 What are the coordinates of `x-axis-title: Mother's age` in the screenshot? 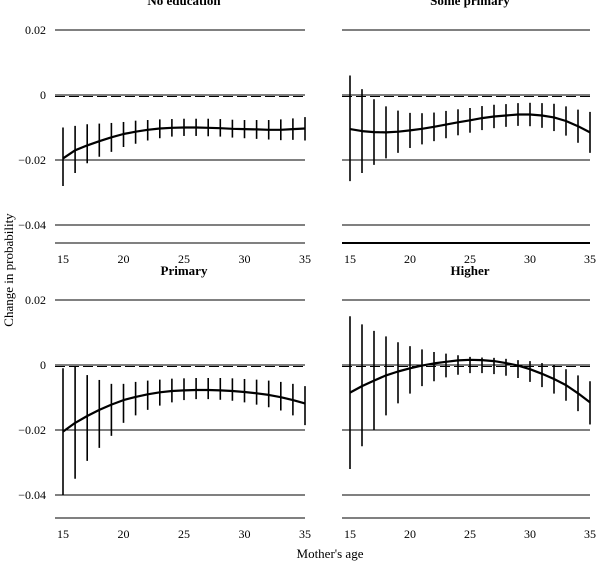 It's located at (330, 553).